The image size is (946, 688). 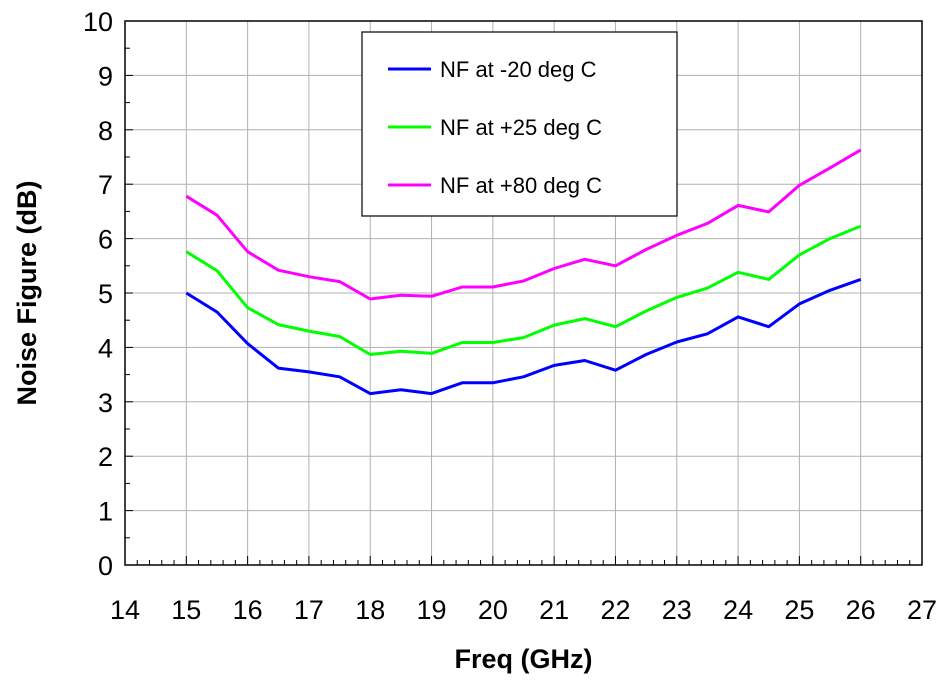 I want to click on x-tick-label: 16, so click(x=248, y=610).